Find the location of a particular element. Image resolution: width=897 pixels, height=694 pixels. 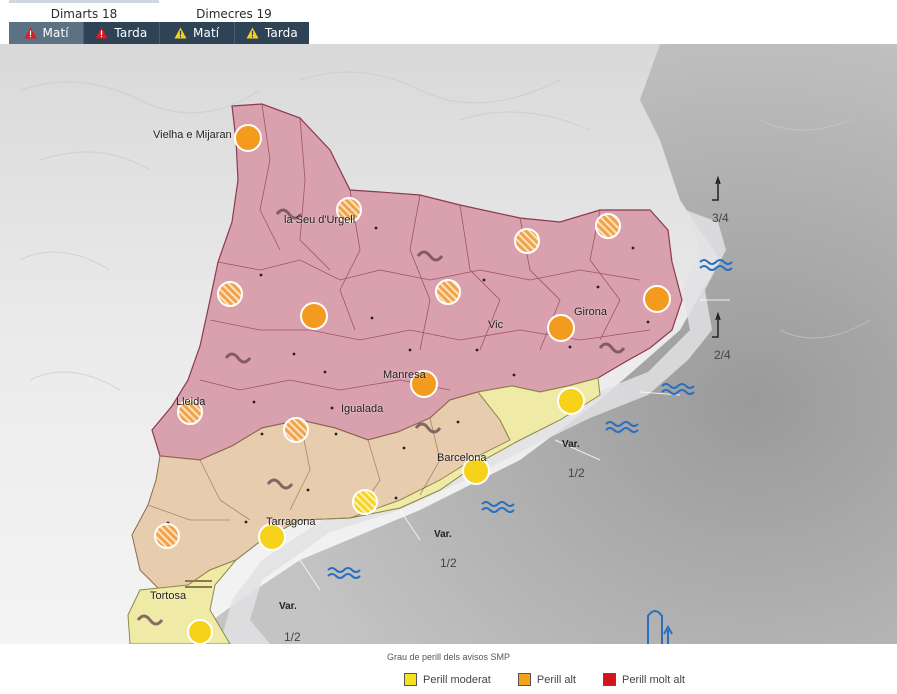

period-tab-wednesday-morning: Matí is located at coordinates (197, 33).